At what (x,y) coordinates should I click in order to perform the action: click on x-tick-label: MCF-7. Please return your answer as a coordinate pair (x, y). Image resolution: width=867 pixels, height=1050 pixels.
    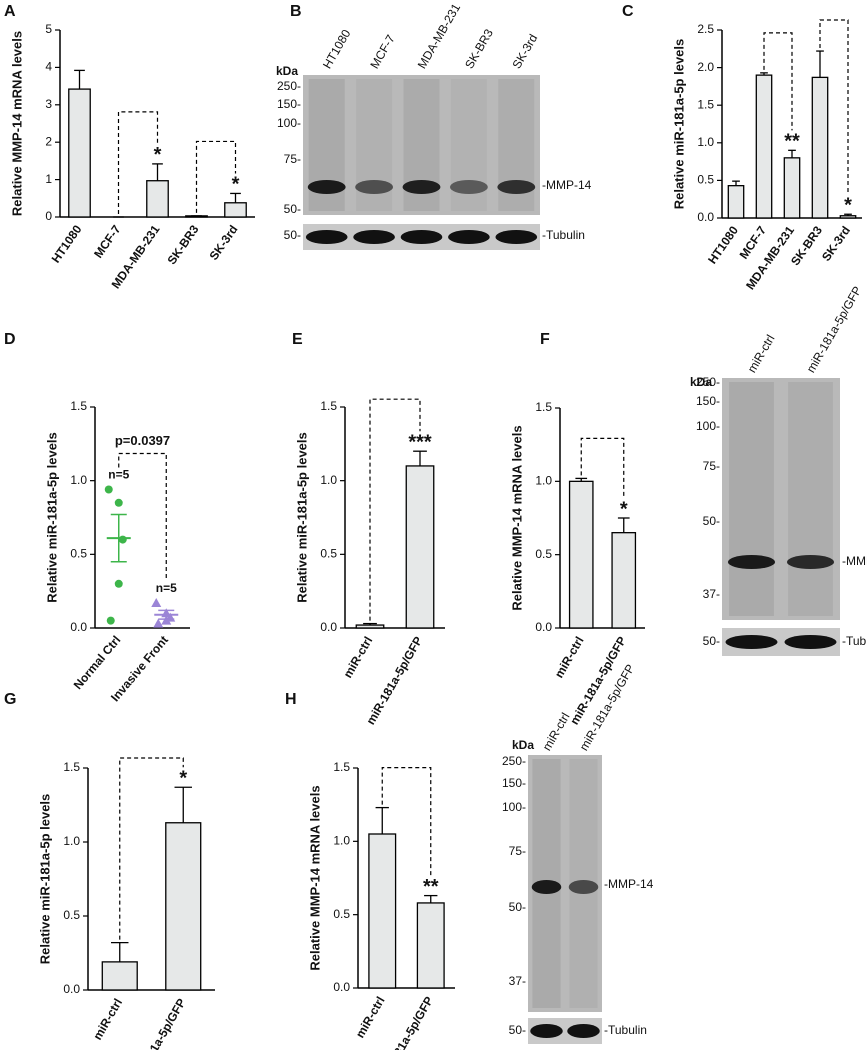
    Looking at the image, I should click on (107, 241).